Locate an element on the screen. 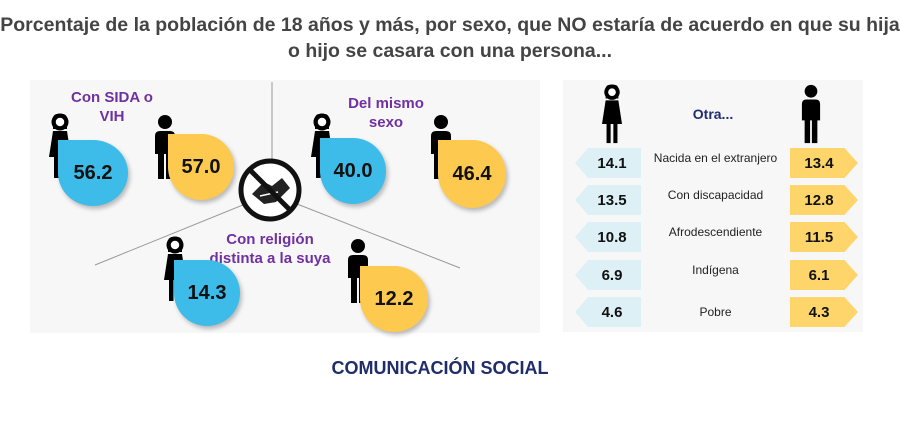 Image resolution: width=900 pixels, height=422 pixels. row-label: Nacida en el extranjero is located at coordinates (715, 158).